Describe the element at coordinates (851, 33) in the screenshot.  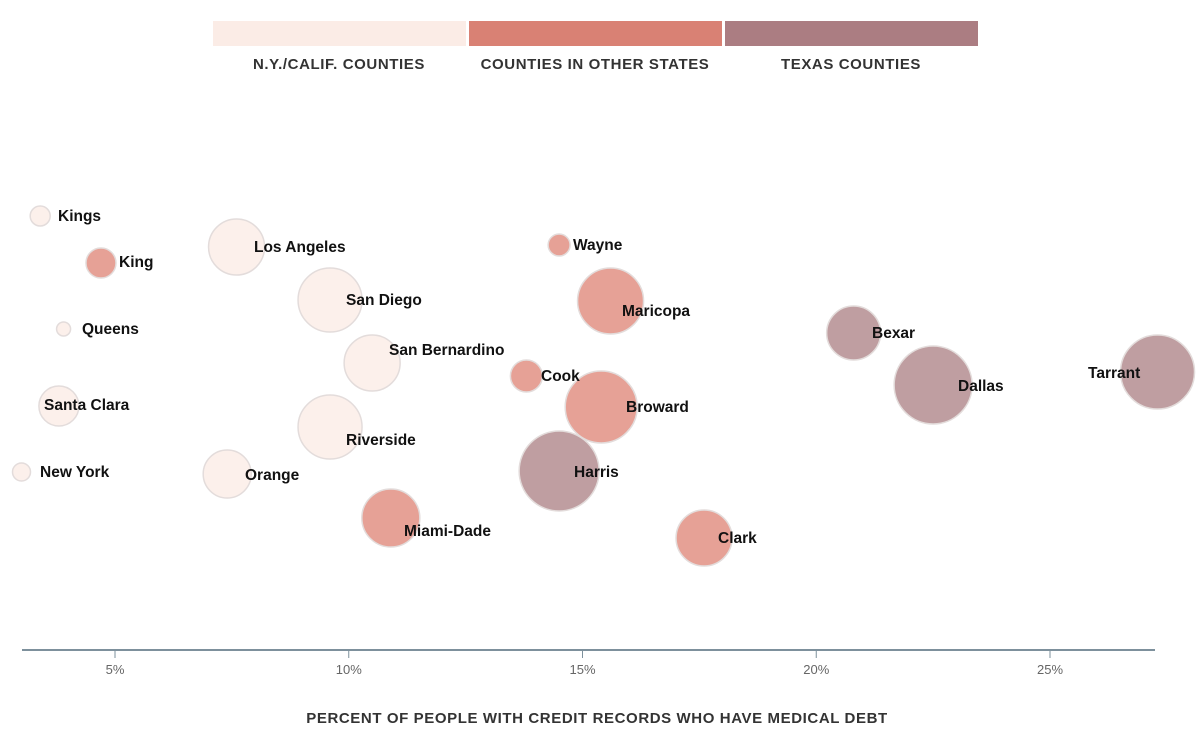
I see `legend-swatch-texas` at that location.